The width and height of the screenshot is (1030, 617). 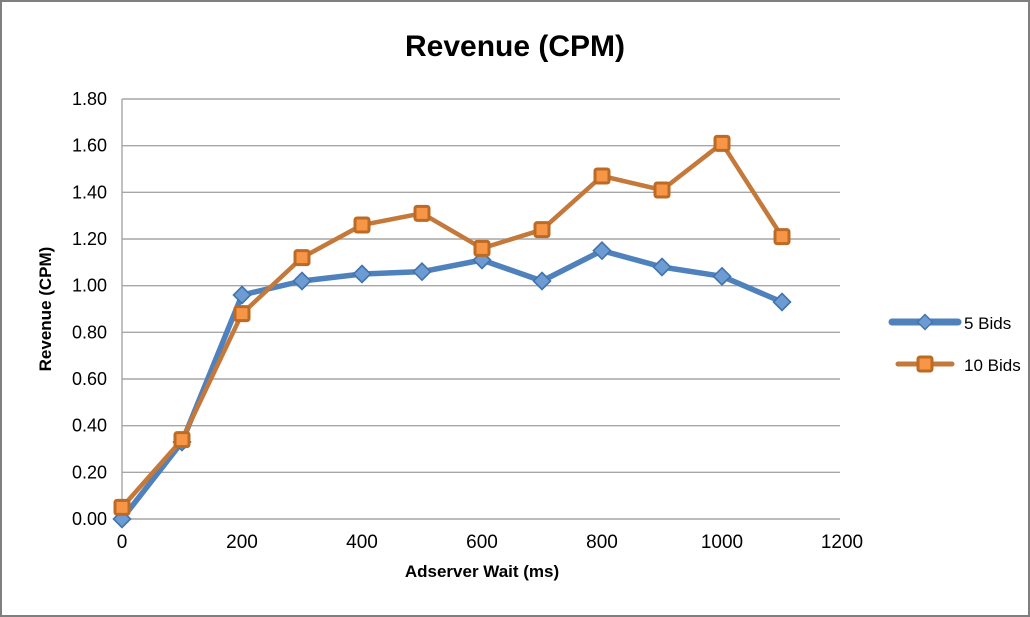 What do you see at coordinates (482, 571) in the screenshot?
I see `x-axis-title: Adserver Wait (ms)` at bounding box center [482, 571].